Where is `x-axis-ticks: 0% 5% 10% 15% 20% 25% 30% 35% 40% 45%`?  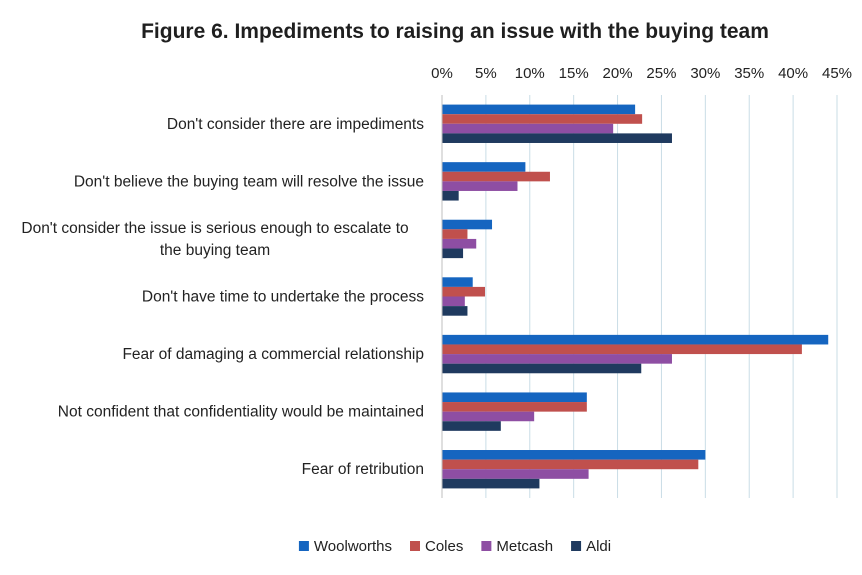 x-axis-ticks: 0% 5% 10% 15% 20% 25% 30% 35% 40% 45% is located at coordinates (641, 73).